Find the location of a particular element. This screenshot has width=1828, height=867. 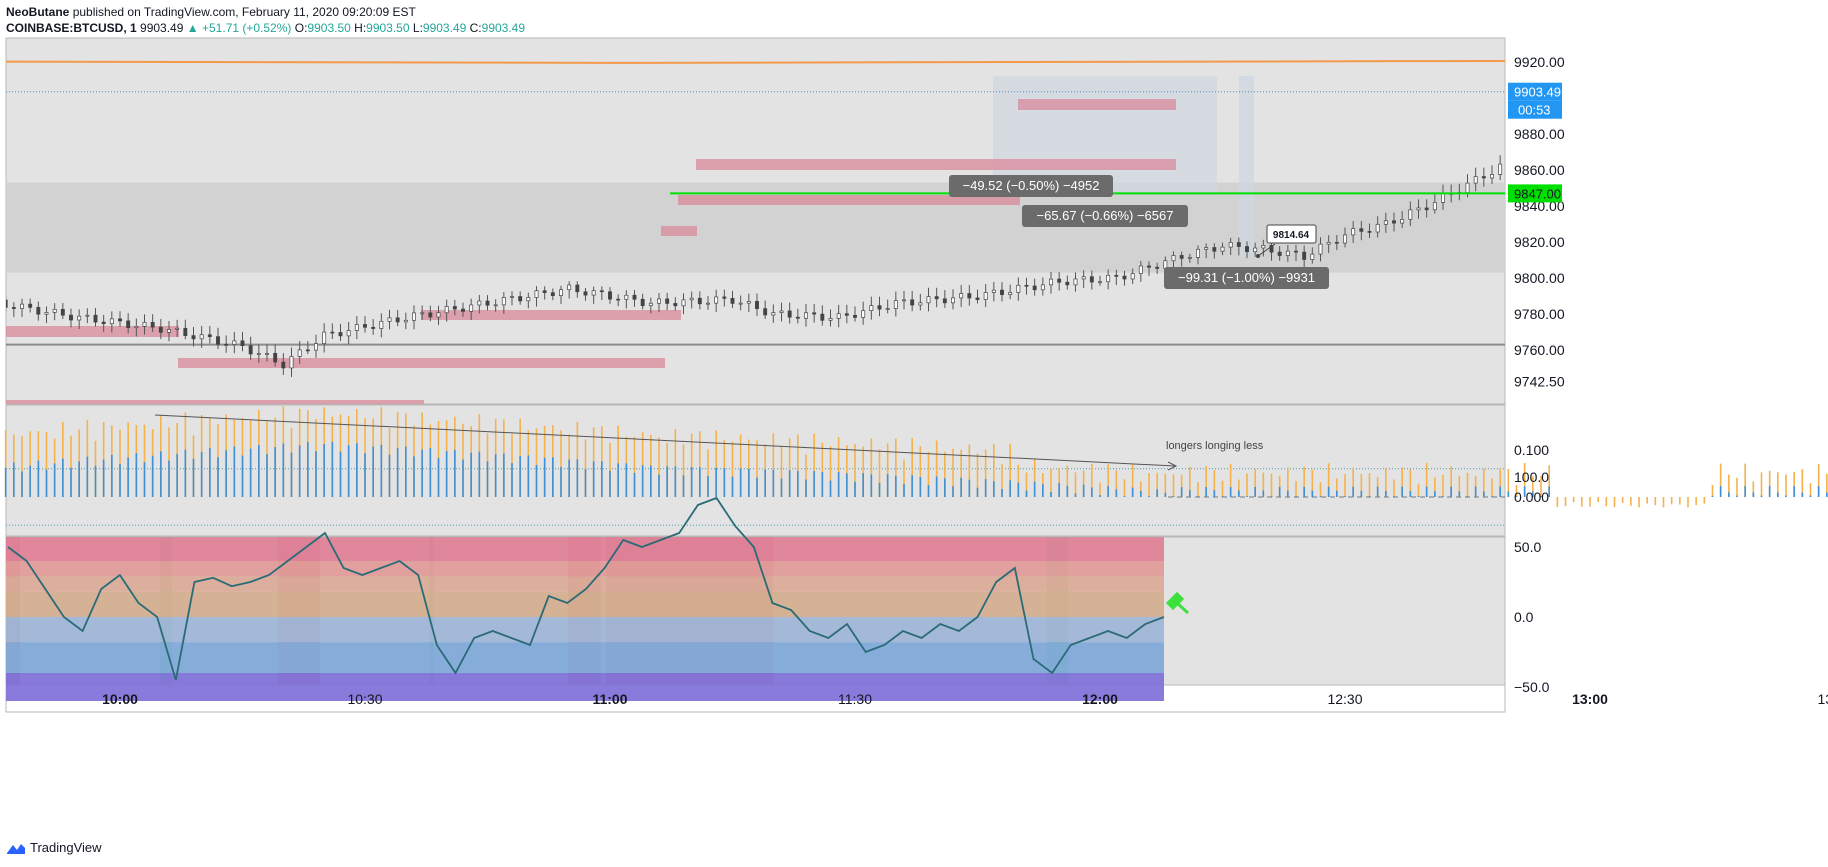

footer: TradingView is located at coordinates (54, 847).